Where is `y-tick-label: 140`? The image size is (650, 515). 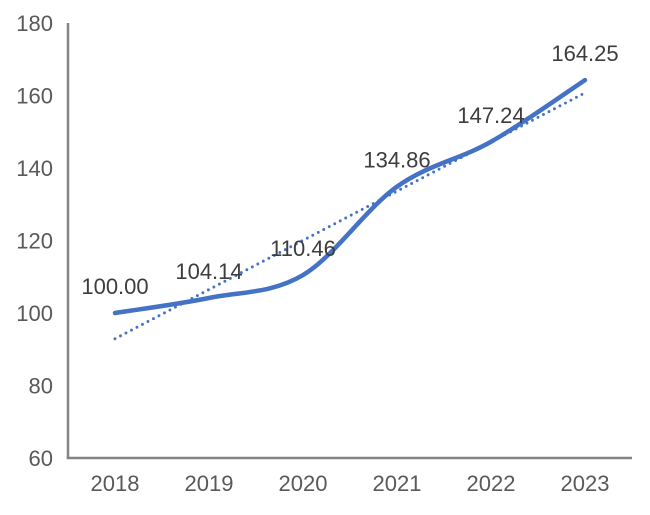 y-tick-label: 140 is located at coordinates (34, 168).